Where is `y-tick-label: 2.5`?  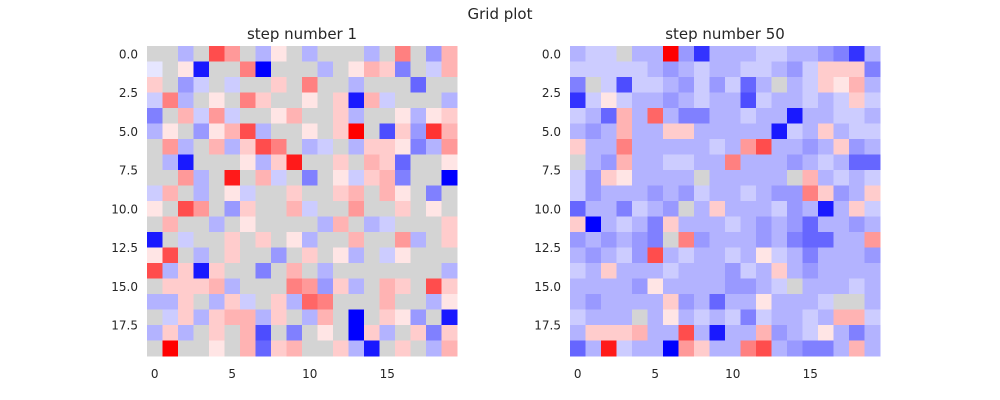 y-tick-label: 2.5 is located at coordinates (551, 93).